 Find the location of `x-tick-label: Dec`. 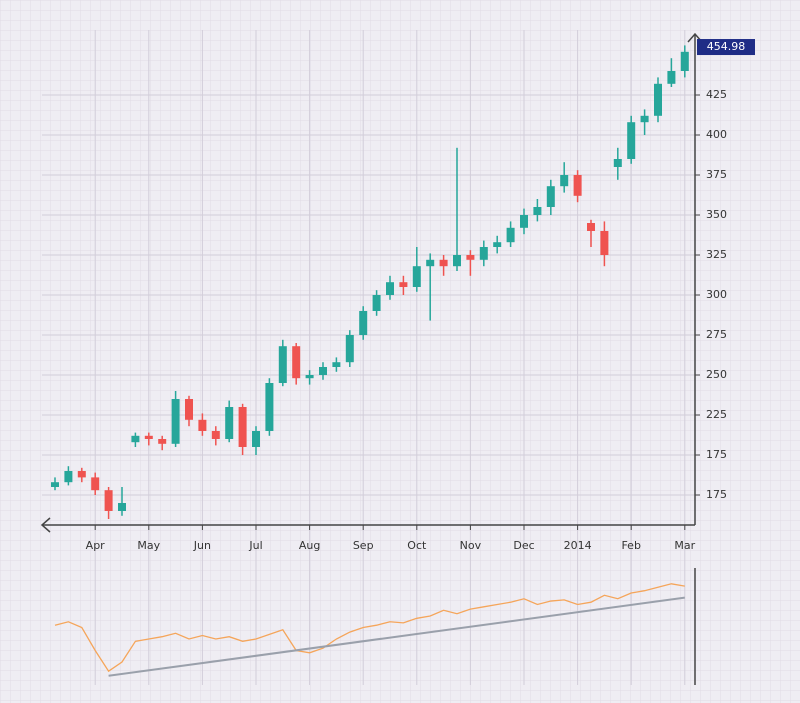

x-tick-label: Dec is located at coordinates (523, 545).